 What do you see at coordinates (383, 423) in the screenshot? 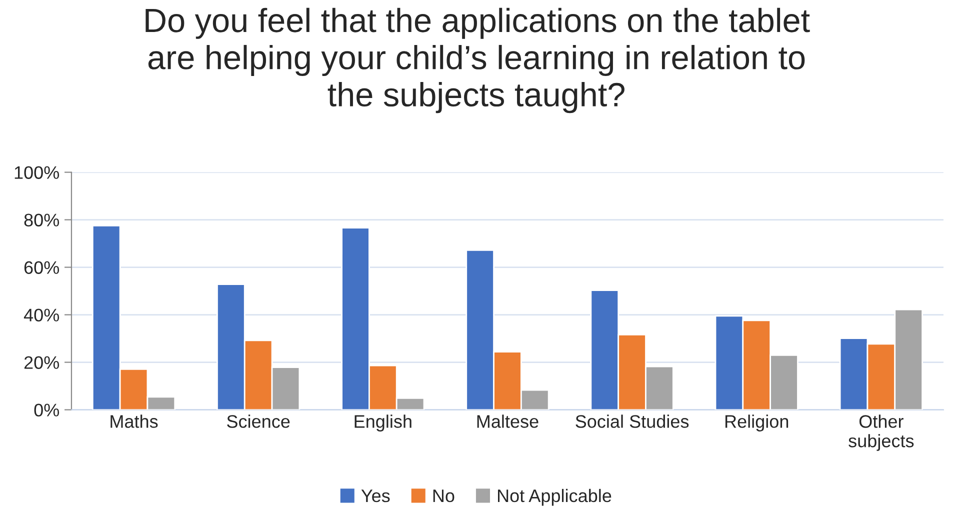
I see `x-tick-label: English` at bounding box center [383, 423].